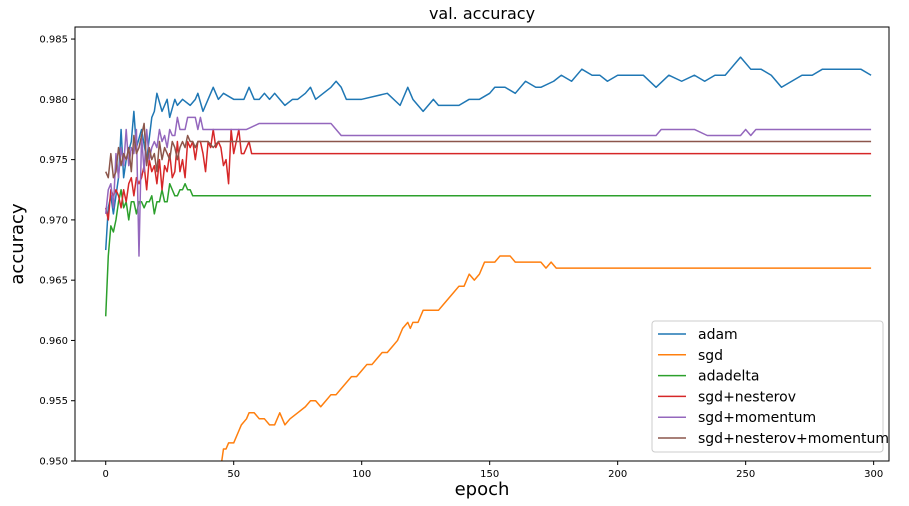 This screenshot has width=909, height=506. What do you see at coordinates (729, 377) in the screenshot?
I see `legend-entry: adadelta` at bounding box center [729, 377].